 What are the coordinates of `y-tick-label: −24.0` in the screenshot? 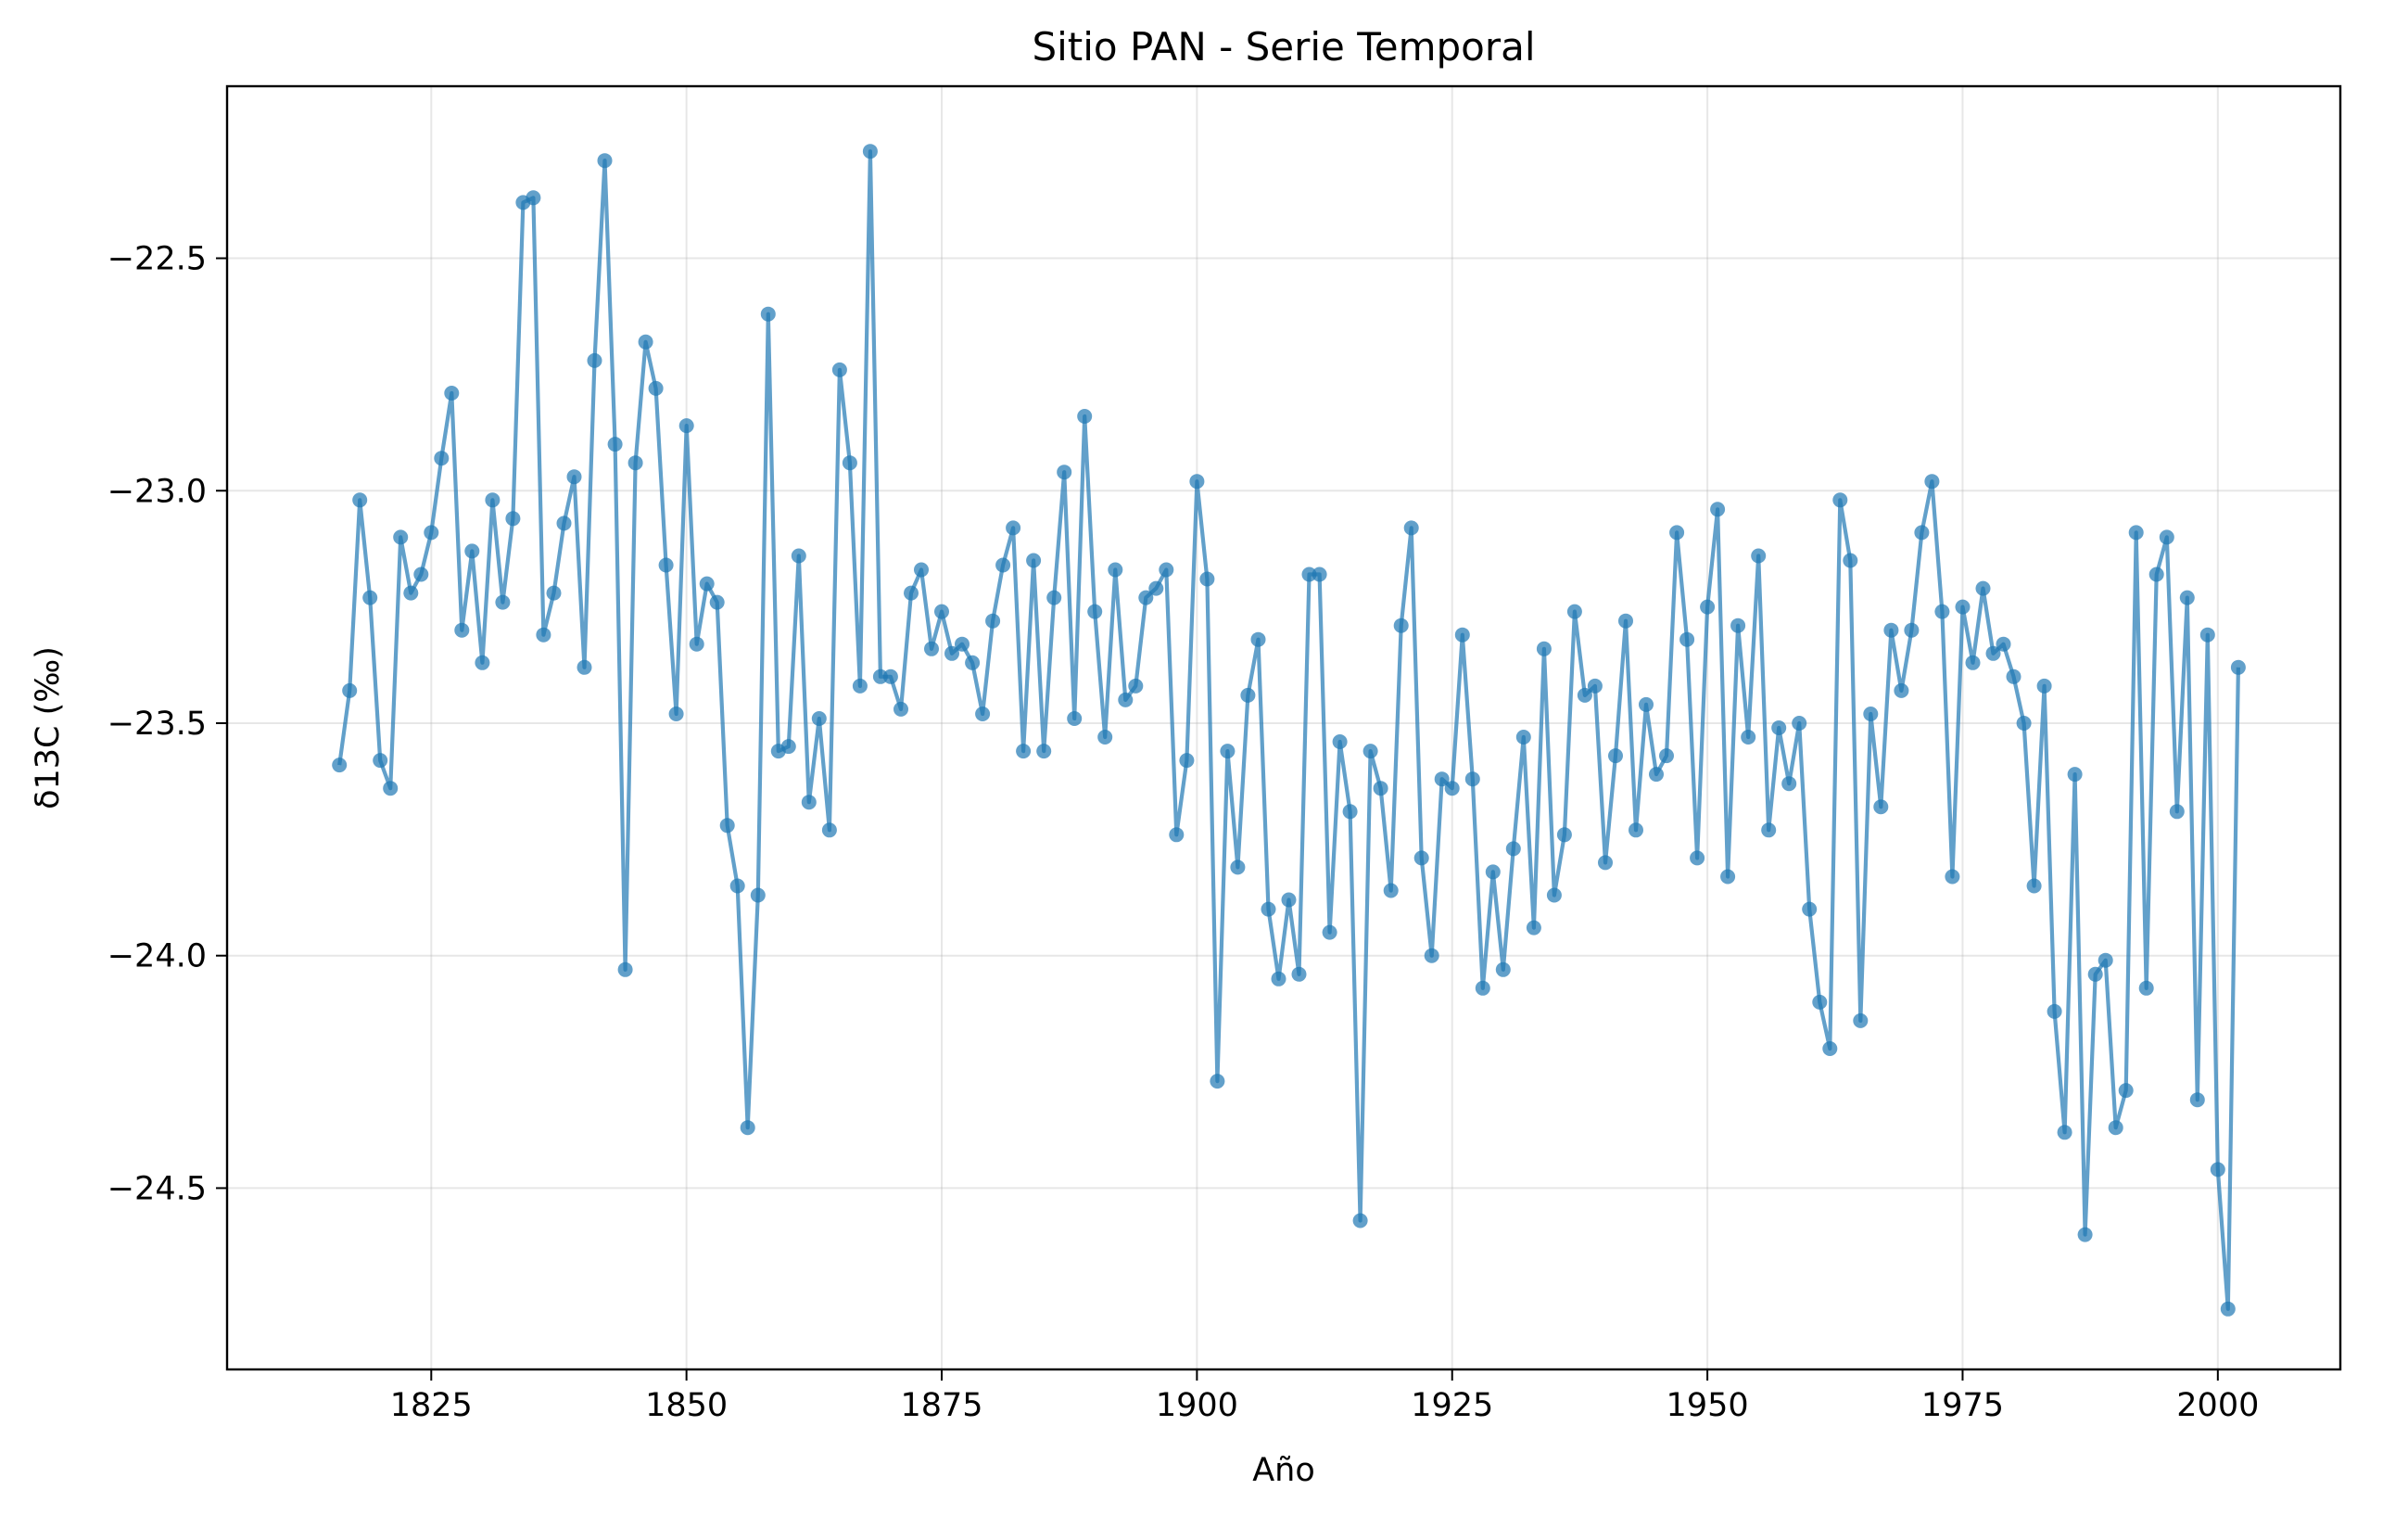 It's located at (158, 956).